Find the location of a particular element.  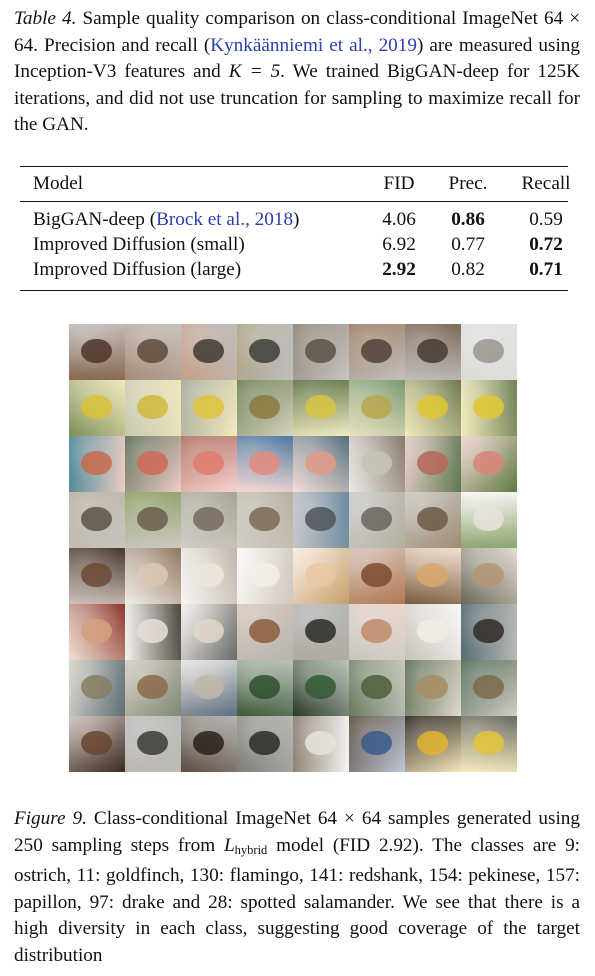

cell-precision: 0.82 is located at coordinates (468, 269).